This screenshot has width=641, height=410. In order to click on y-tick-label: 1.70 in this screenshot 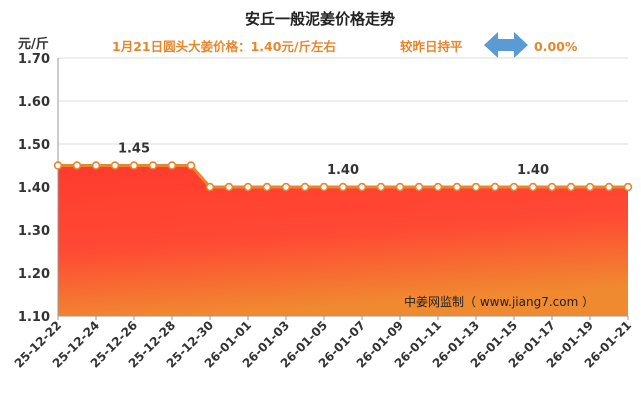, I will do `click(34, 59)`.